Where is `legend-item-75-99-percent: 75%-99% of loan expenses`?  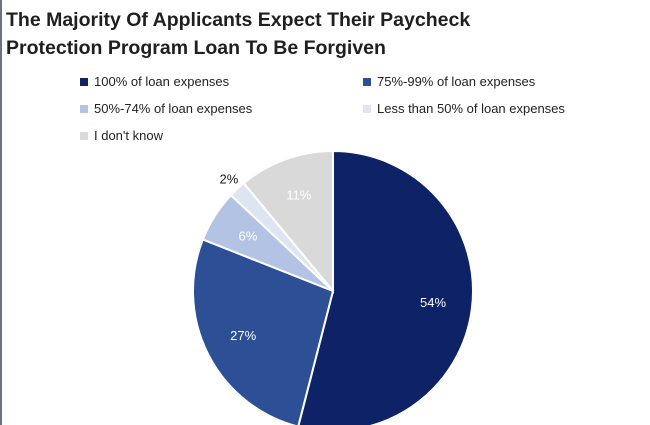
legend-item-75-99-percent: 75%-99% of loan expenses is located at coordinates (449, 81).